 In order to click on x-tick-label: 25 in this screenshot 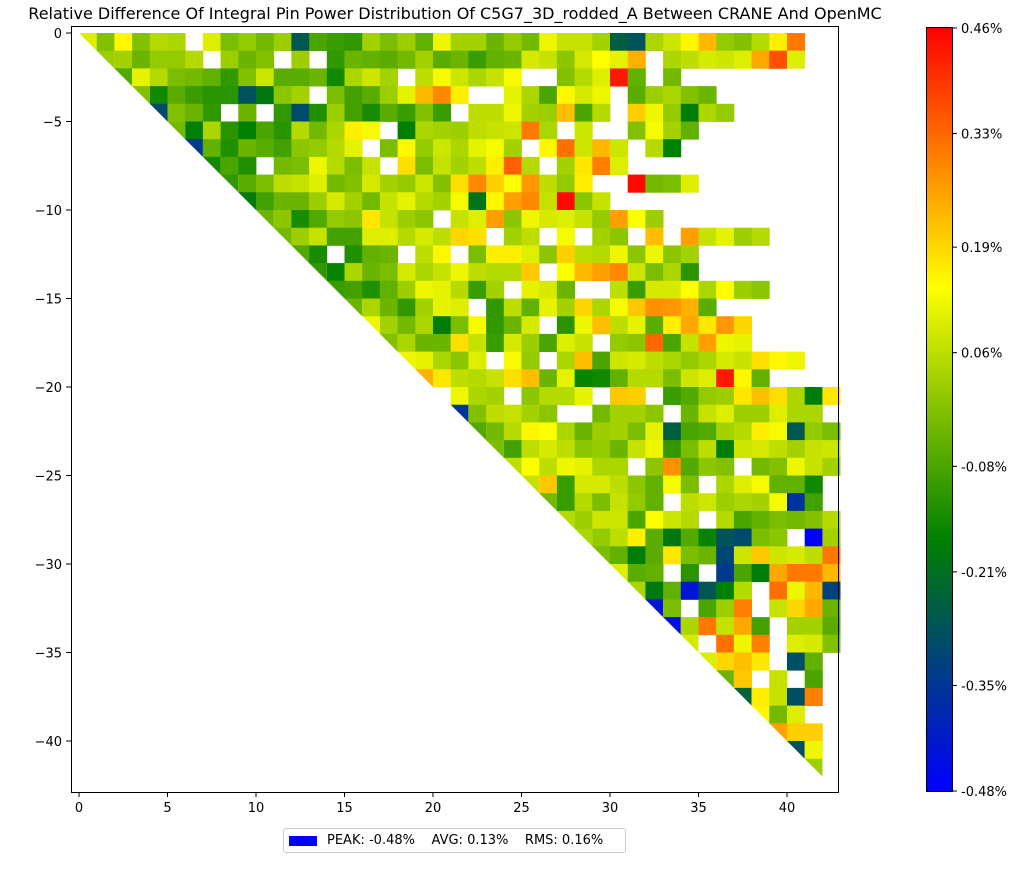, I will do `click(521, 808)`.